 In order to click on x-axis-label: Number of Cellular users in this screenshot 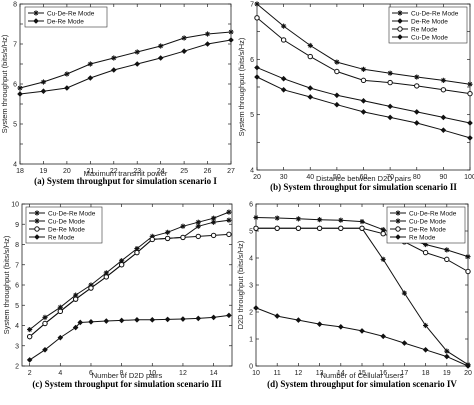, I will do `click(362, 375)`.